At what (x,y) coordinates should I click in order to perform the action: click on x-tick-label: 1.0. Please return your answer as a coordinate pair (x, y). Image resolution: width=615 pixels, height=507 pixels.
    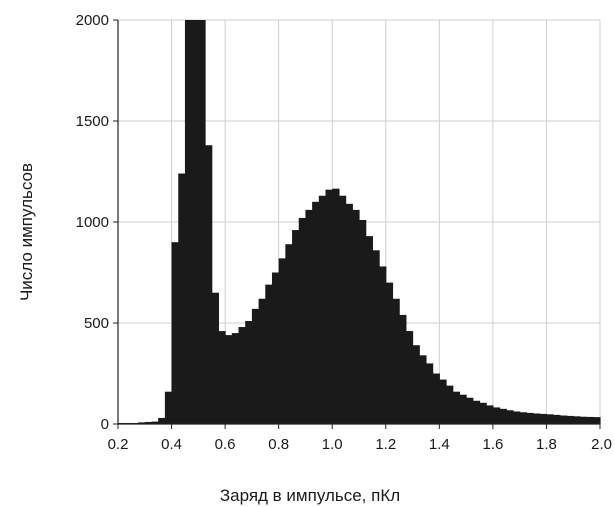
    Looking at the image, I should click on (332, 444).